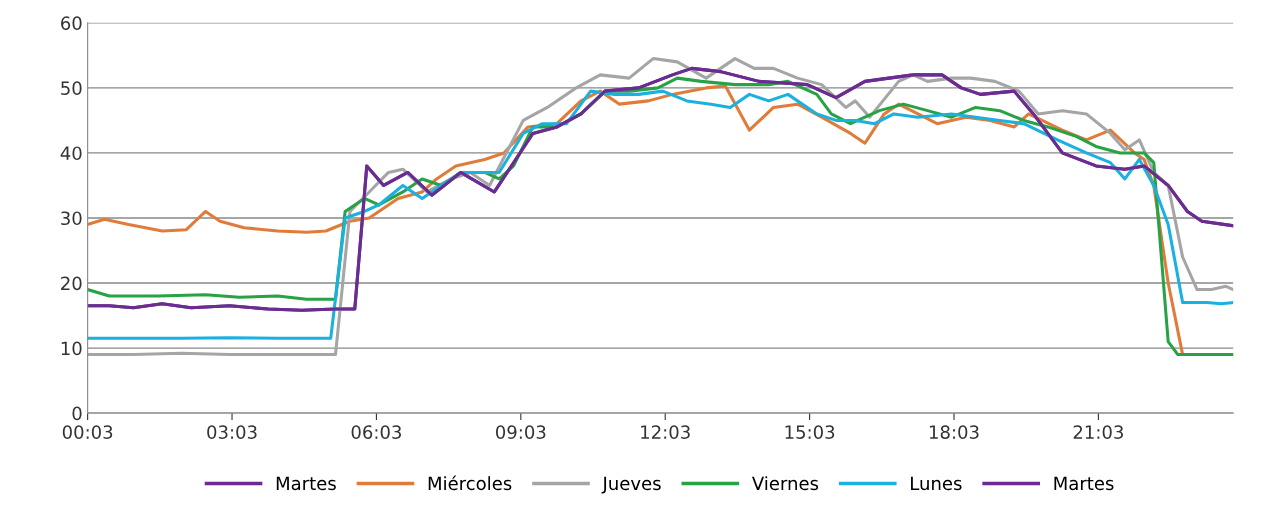  Describe the element at coordinates (87, 432) in the screenshot. I see `x-tick-label: 00:03` at that location.